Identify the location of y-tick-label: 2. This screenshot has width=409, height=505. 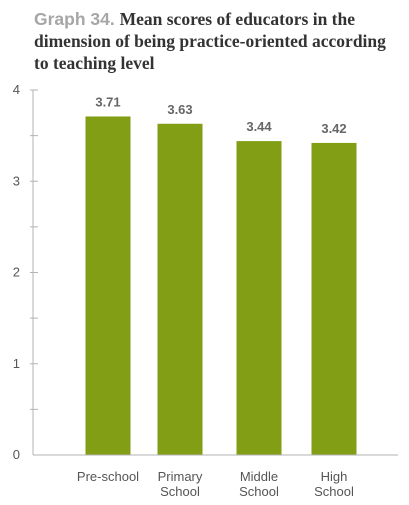
(16, 272).